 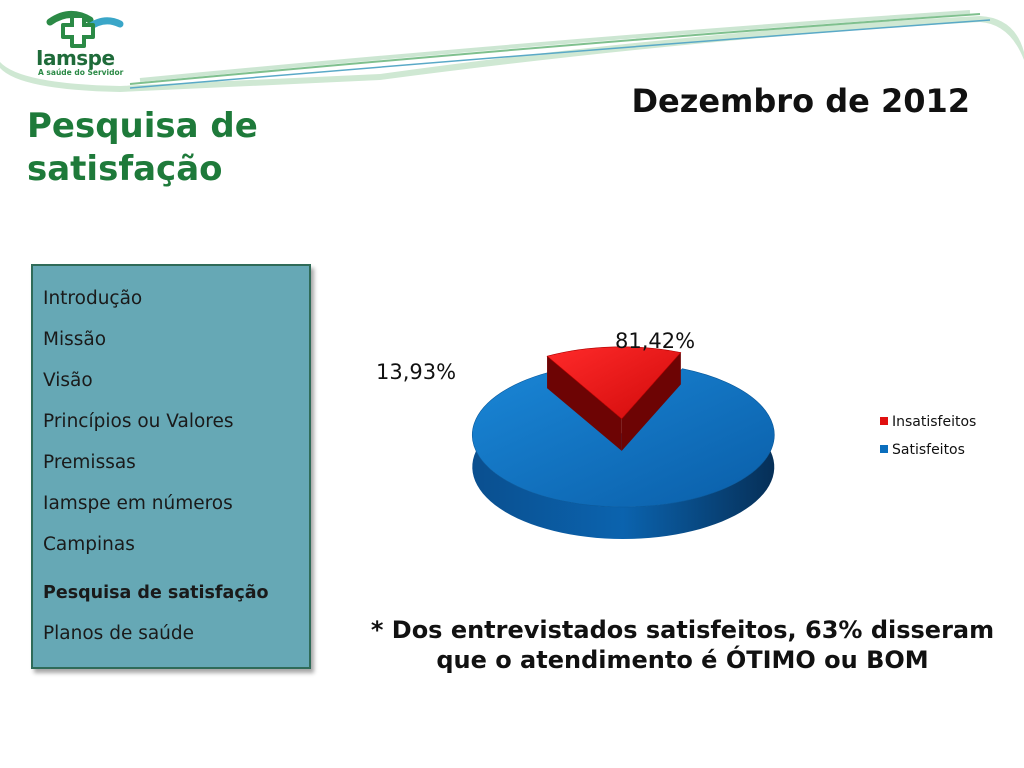 I want to click on legend-label-insatisfeitos: Insatisfeitos, so click(x=934, y=422).